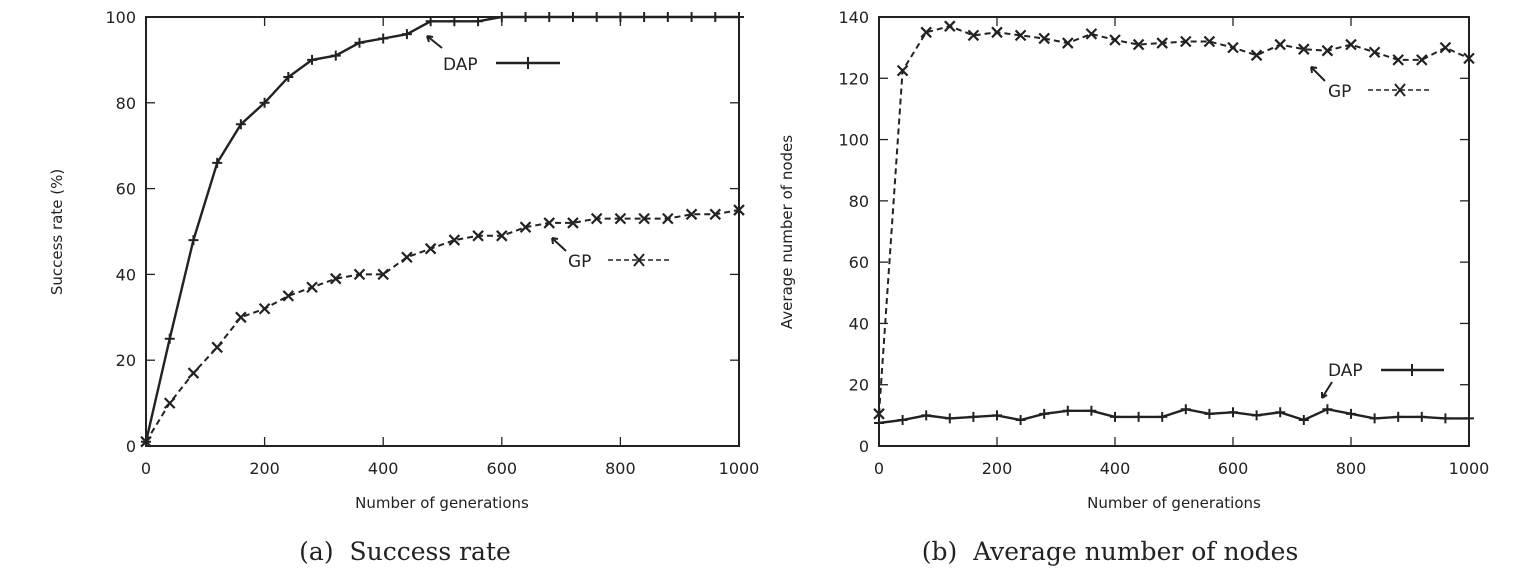 The image size is (1516, 582). What do you see at coordinates (859, 262) in the screenshot?
I see `y-tick-label-b-60: 60` at bounding box center [859, 262].